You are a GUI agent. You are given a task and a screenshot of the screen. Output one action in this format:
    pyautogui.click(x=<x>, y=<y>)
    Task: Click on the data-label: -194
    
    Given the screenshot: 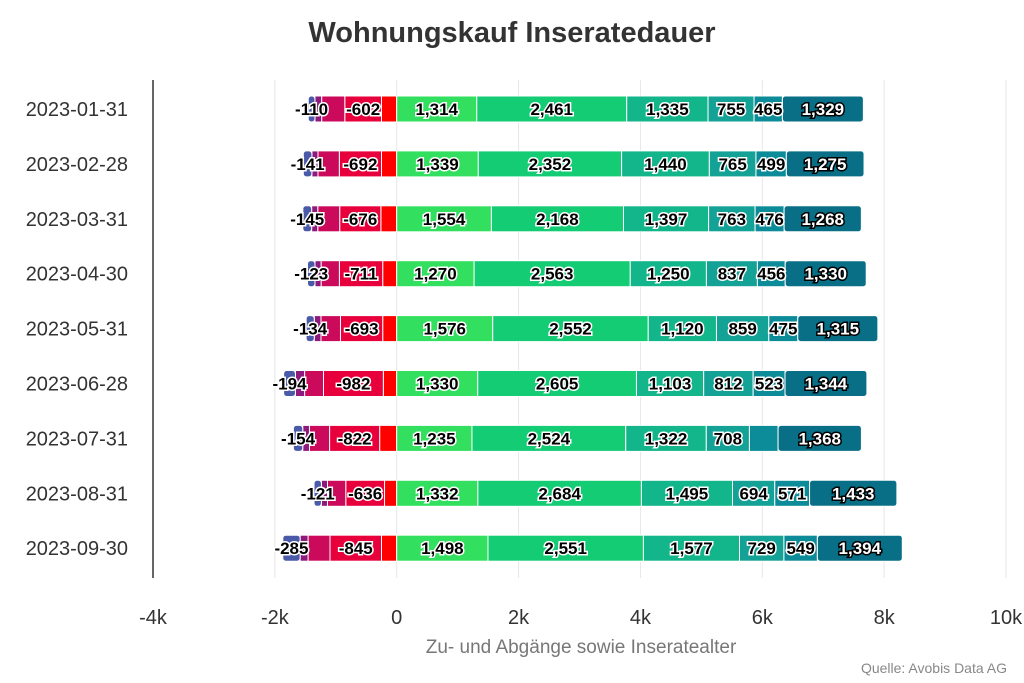 What is the action you would take?
    pyautogui.click(x=290, y=384)
    